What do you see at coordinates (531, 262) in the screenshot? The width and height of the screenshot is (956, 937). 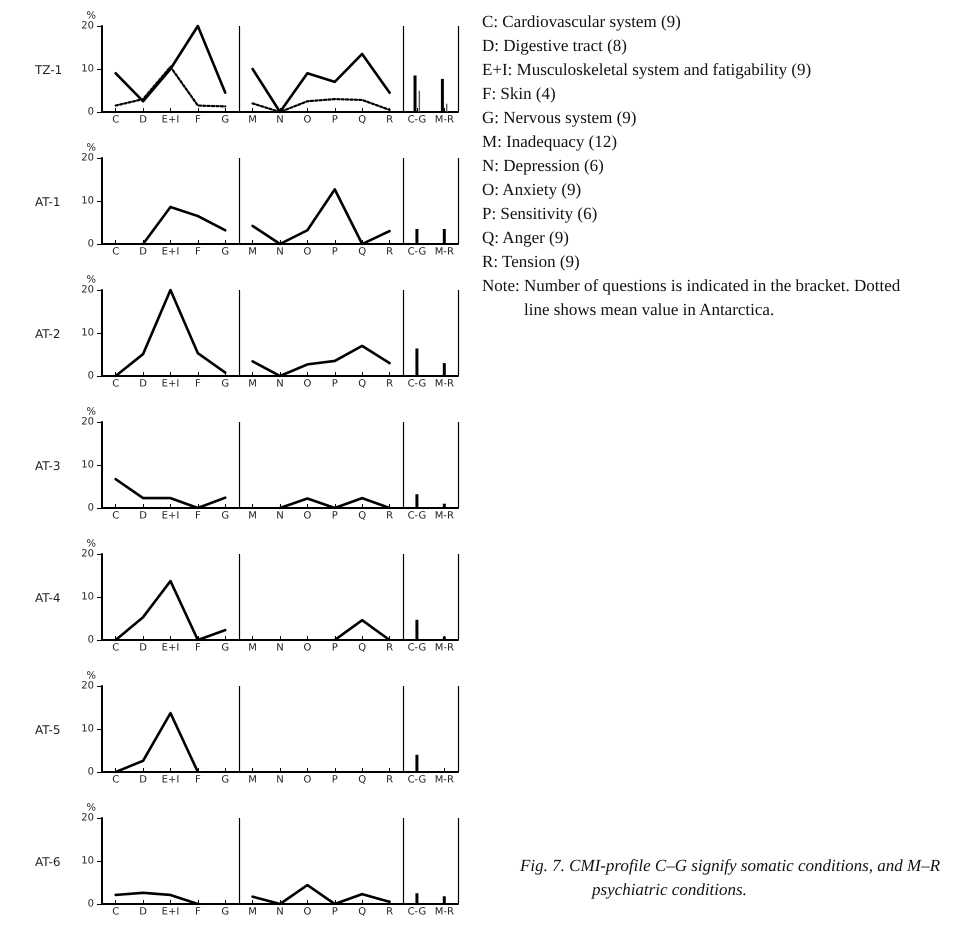 I see `text: R: Tension (9)` at bounding box center [531, 262].